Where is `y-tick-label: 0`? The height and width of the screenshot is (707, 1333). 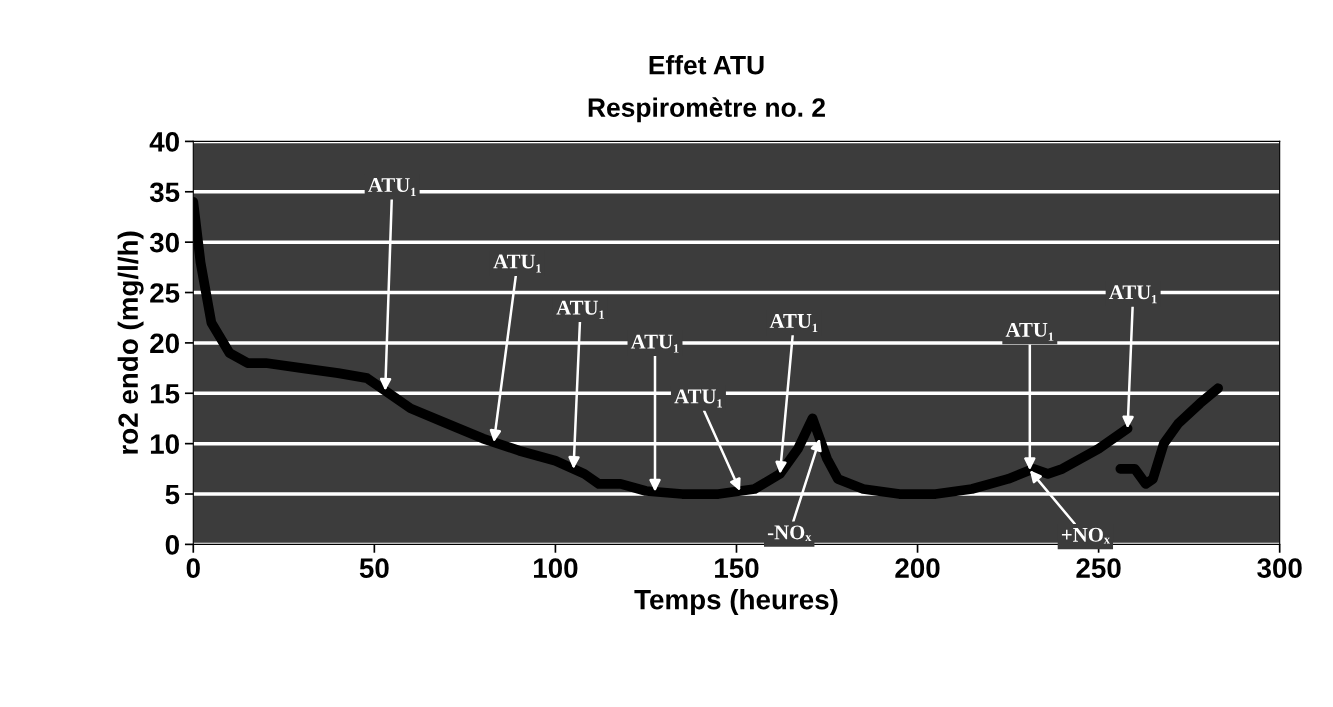
y-tick-label: 0 is located at coordinates (172, 545).